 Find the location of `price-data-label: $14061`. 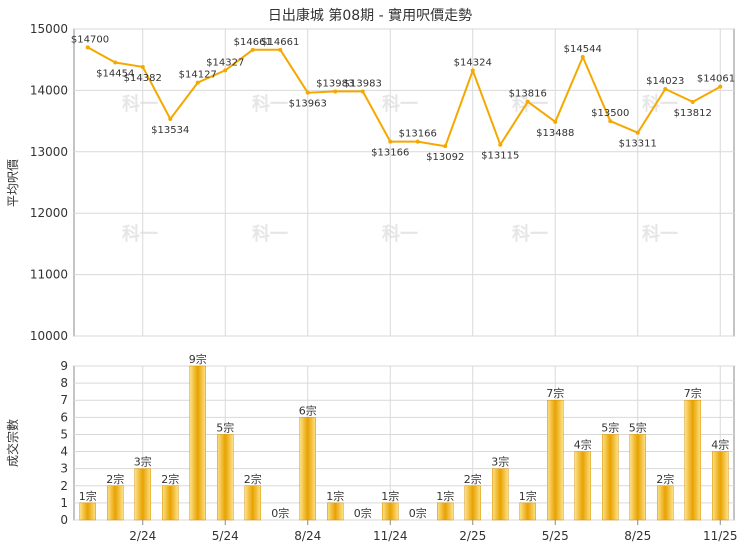

price-data-label: $14061 is located at coordinates (716, 79).